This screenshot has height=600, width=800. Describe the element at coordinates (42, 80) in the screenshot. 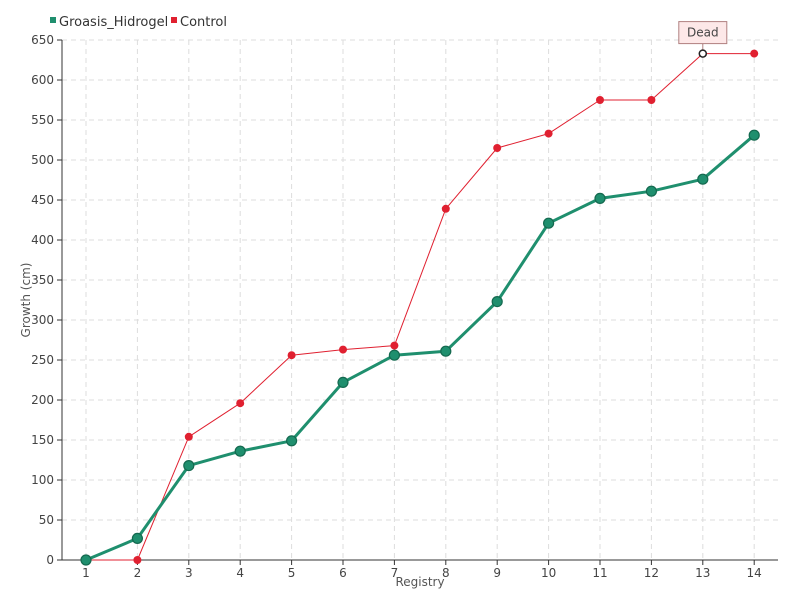

I see `y-tick-label: 600` at that location.